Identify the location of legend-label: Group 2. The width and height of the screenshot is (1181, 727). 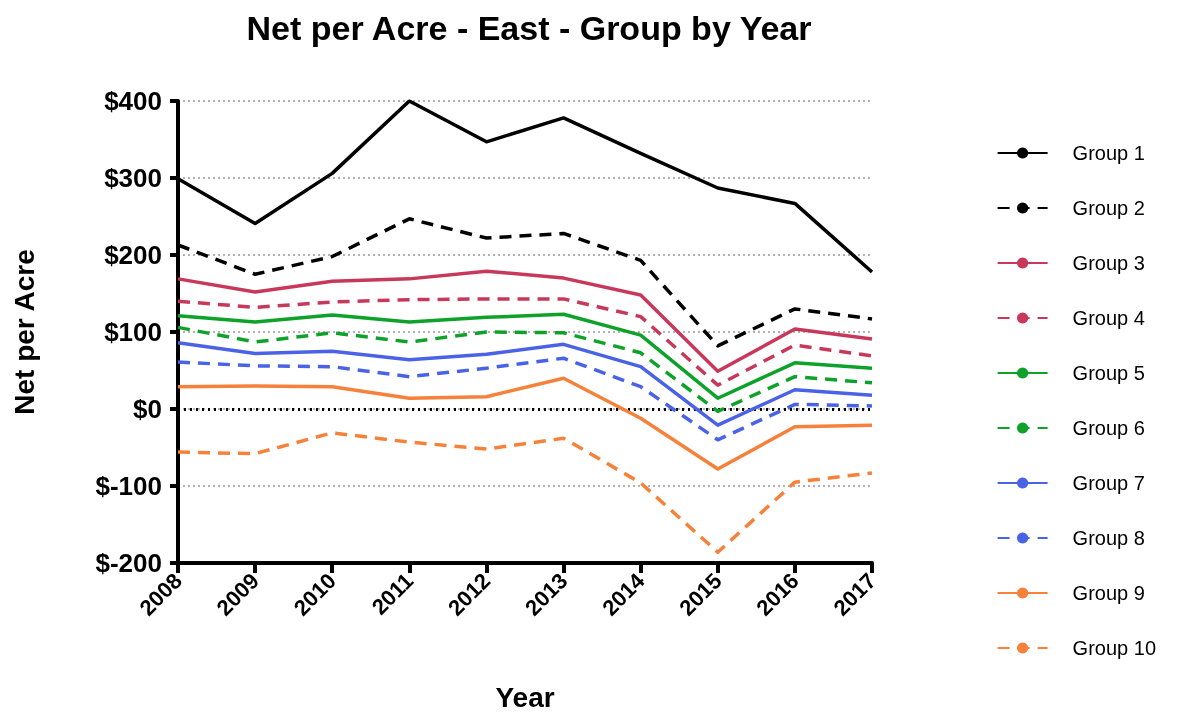
(1108, 208).